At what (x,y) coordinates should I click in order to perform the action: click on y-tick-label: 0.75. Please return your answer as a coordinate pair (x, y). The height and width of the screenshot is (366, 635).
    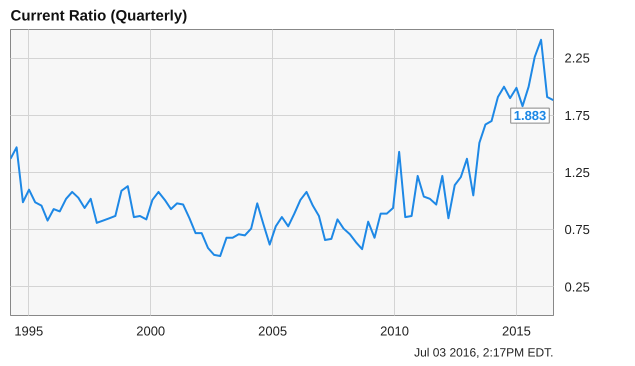
    Looking at the image, I should click on (577, 230).